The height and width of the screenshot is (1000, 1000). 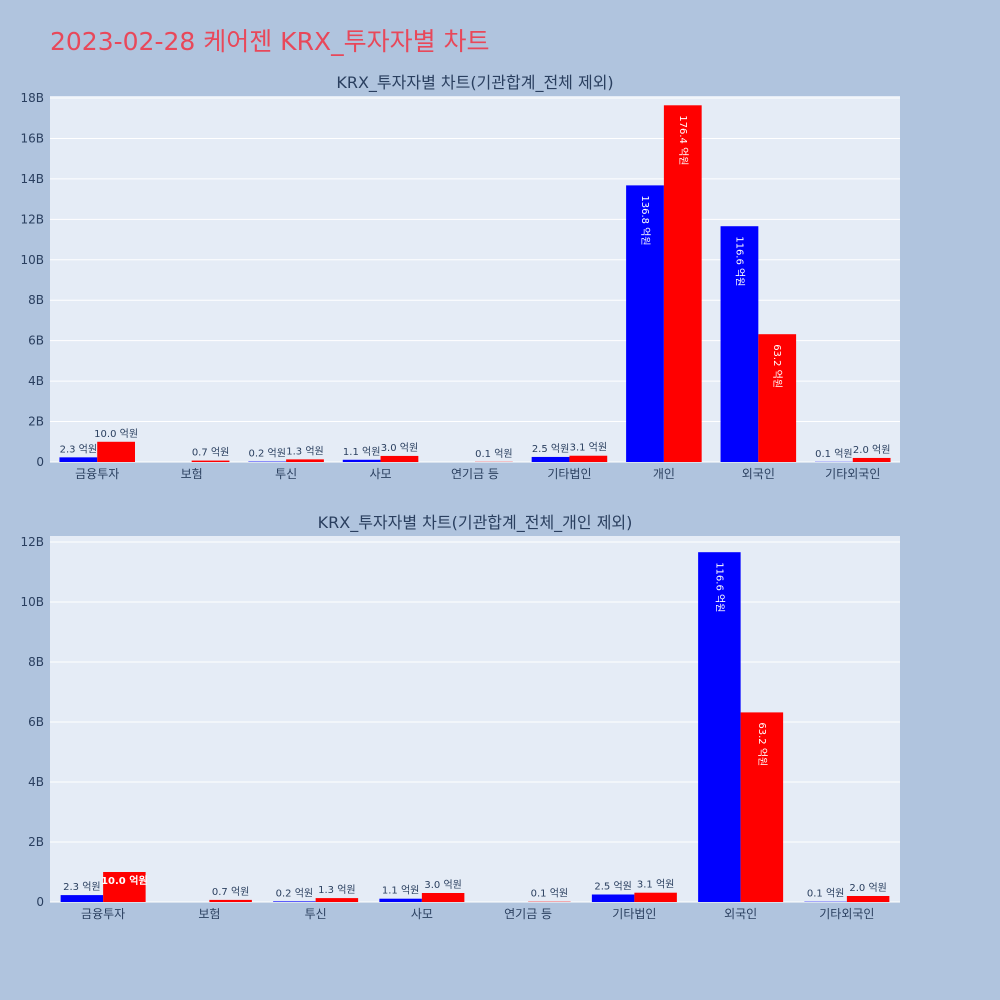 What do you see at coordinates (474, 83) in the screenshot?
I see `chart-title: KRX_투자자별 차트(기관합계_전체 제외)` at bounding box center [474, 83].